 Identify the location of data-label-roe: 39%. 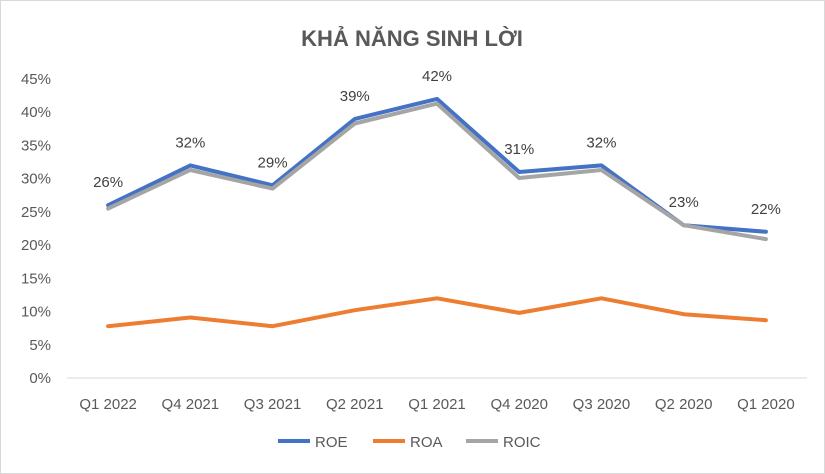
(355, 96).